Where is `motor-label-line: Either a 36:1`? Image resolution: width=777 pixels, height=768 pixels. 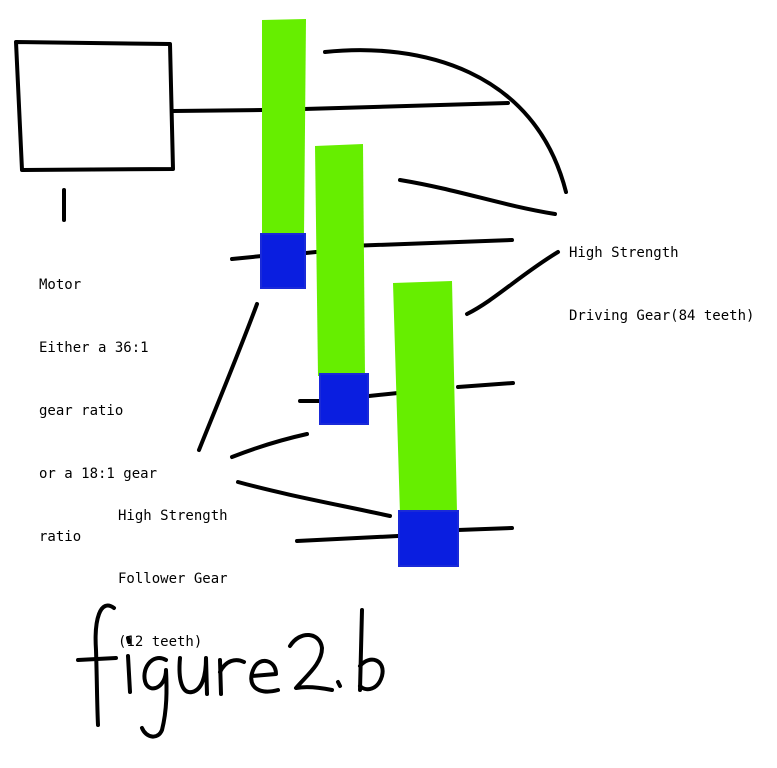
motor-label-line: Either a 36:1 is located at coordinates (94, 348).